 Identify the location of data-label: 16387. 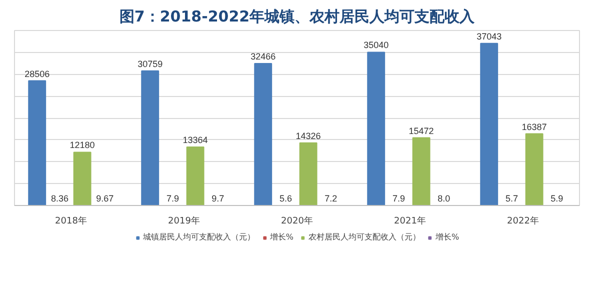
(534, 127).